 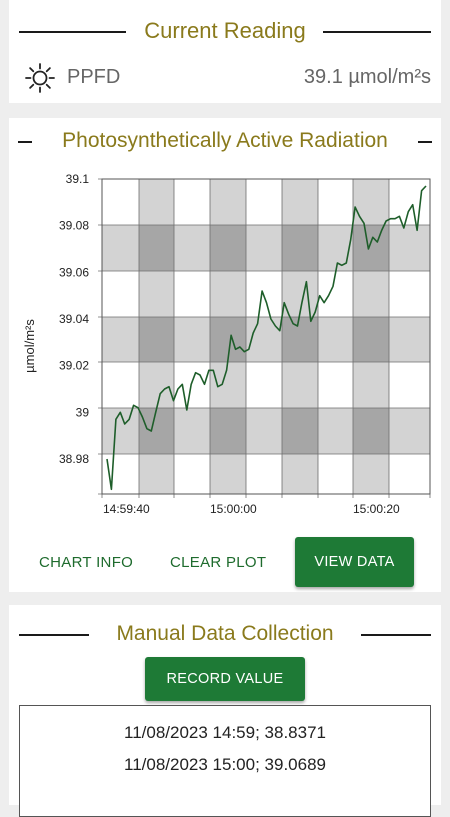 I want to click on y-tick-label: 39.02, so click(x=74, y=366).